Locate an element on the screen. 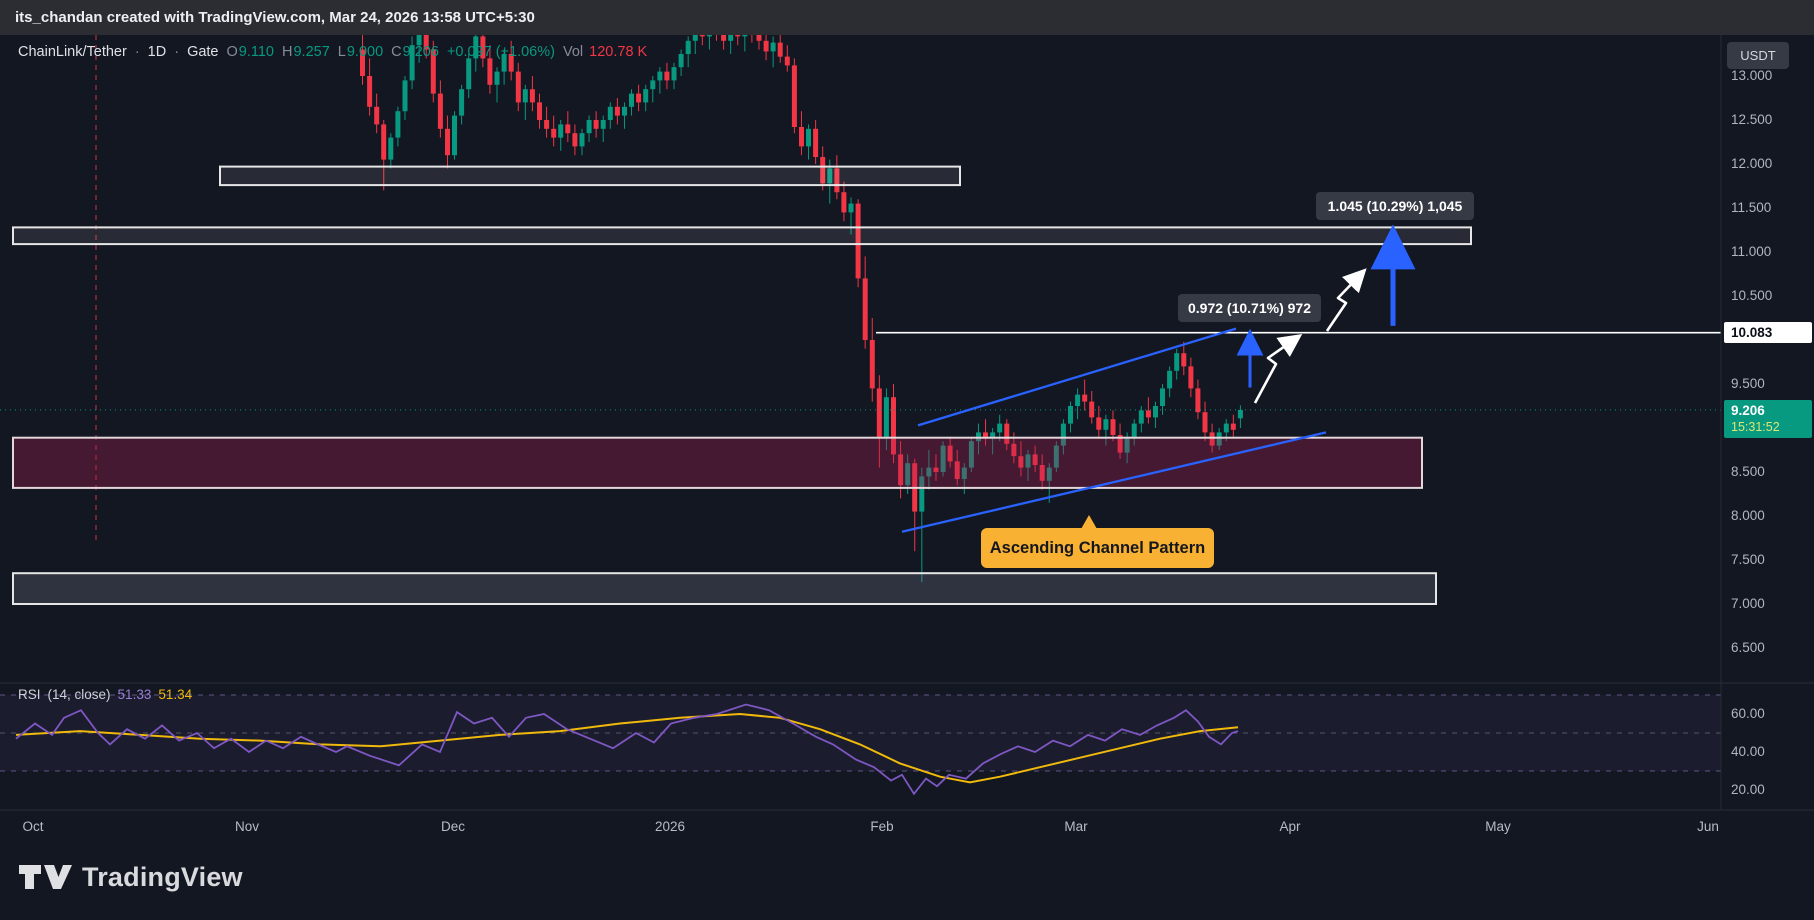  open-label: O is located at coordinates (232, 52).